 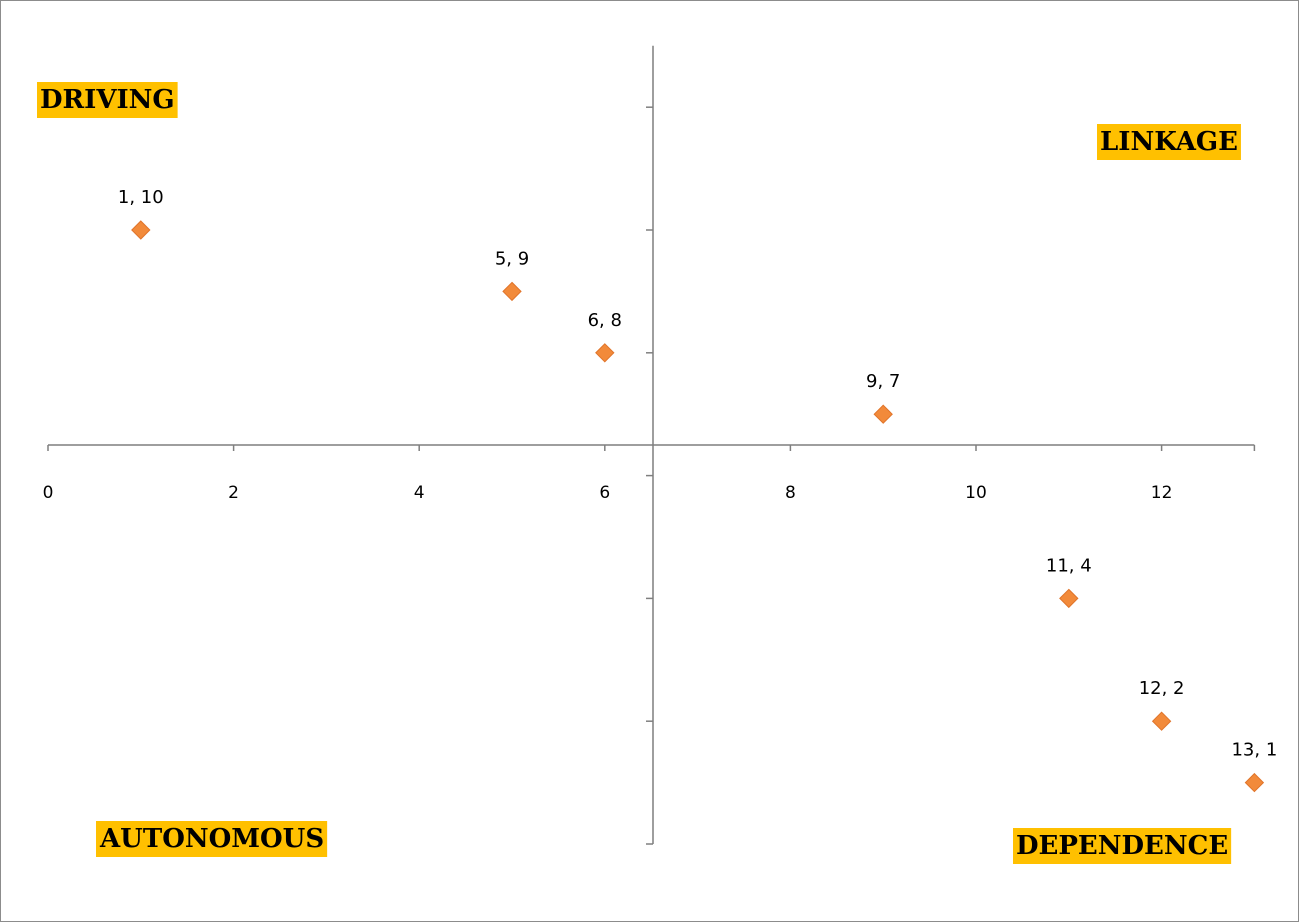 I want to click on data-point-label: 11, 4, so click(x=1069, y=565).